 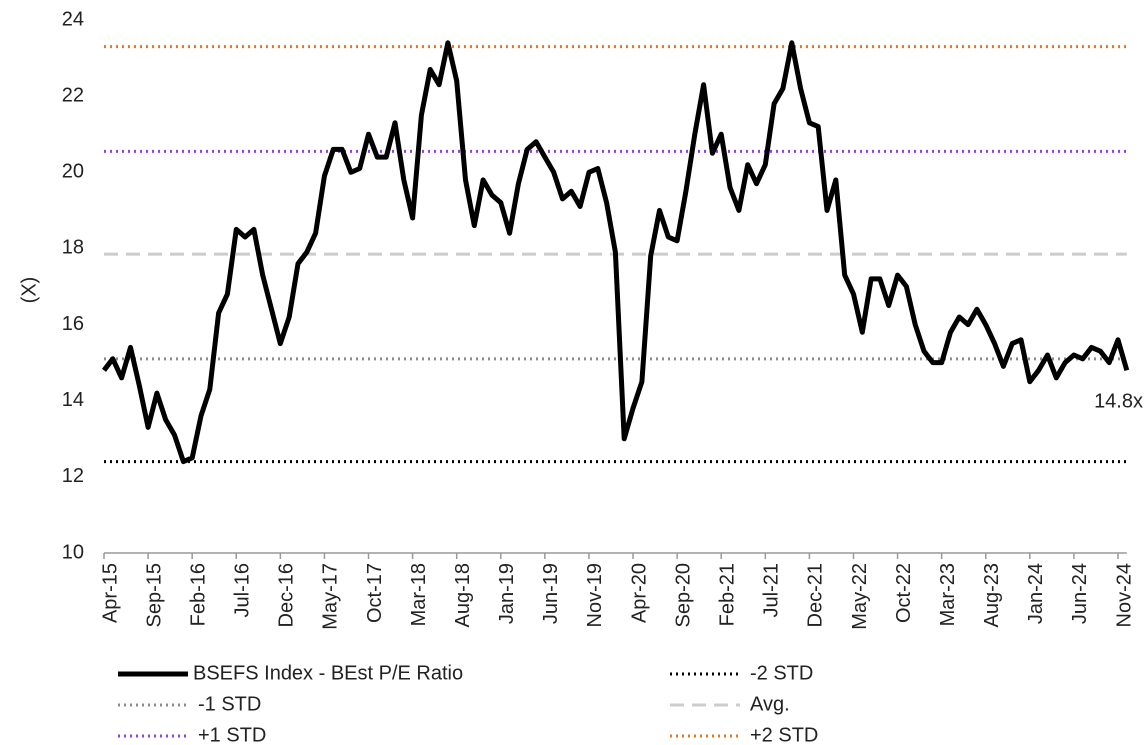 I want to click on x-tick-label: Aug-23, so click(x=992, y=595).